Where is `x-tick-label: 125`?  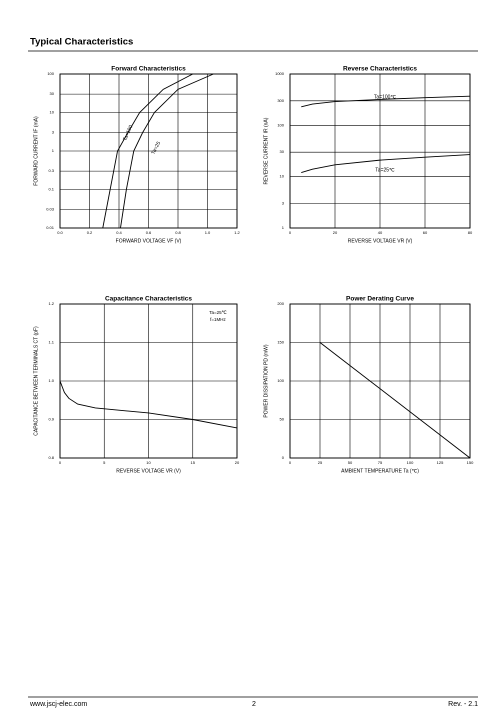
x-tick-label: 125 is located at coordinates (440, 462).